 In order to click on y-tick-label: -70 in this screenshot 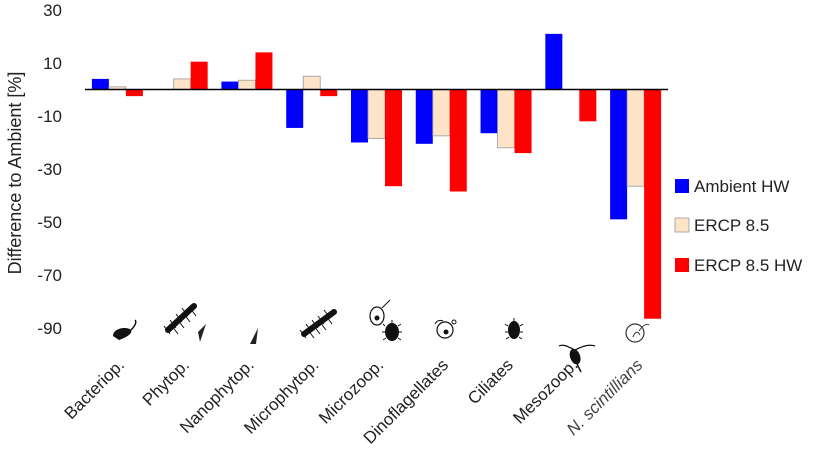, I will do `click(49, 275)`.